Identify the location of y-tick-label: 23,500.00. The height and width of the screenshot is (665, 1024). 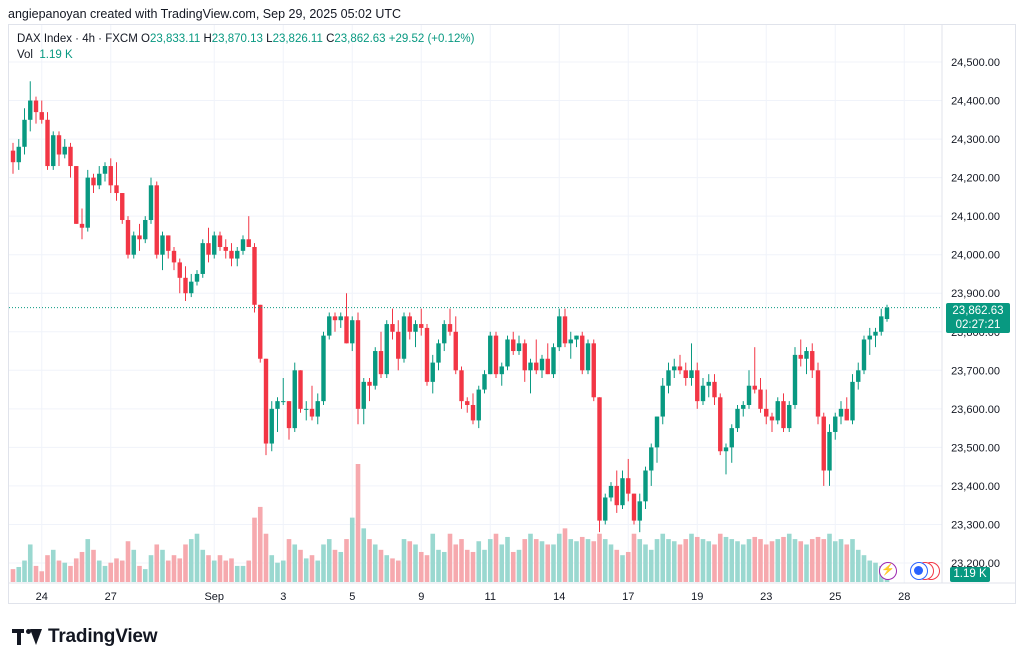
(975, 448).